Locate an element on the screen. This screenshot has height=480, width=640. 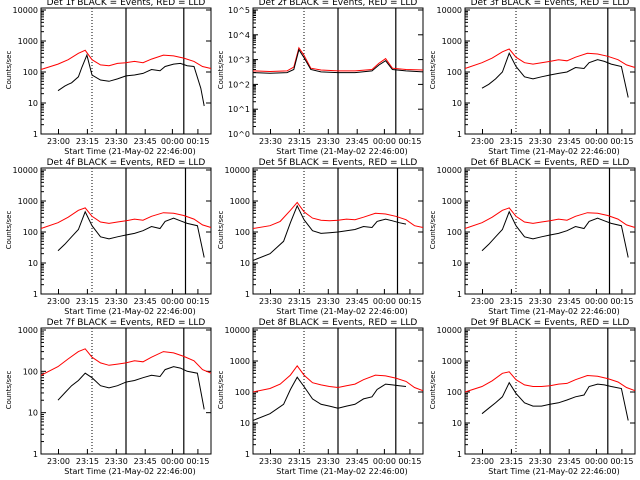
chart-title: Det 1f BLACK = Events, RED = LLD is located at coordinates (126, 4).